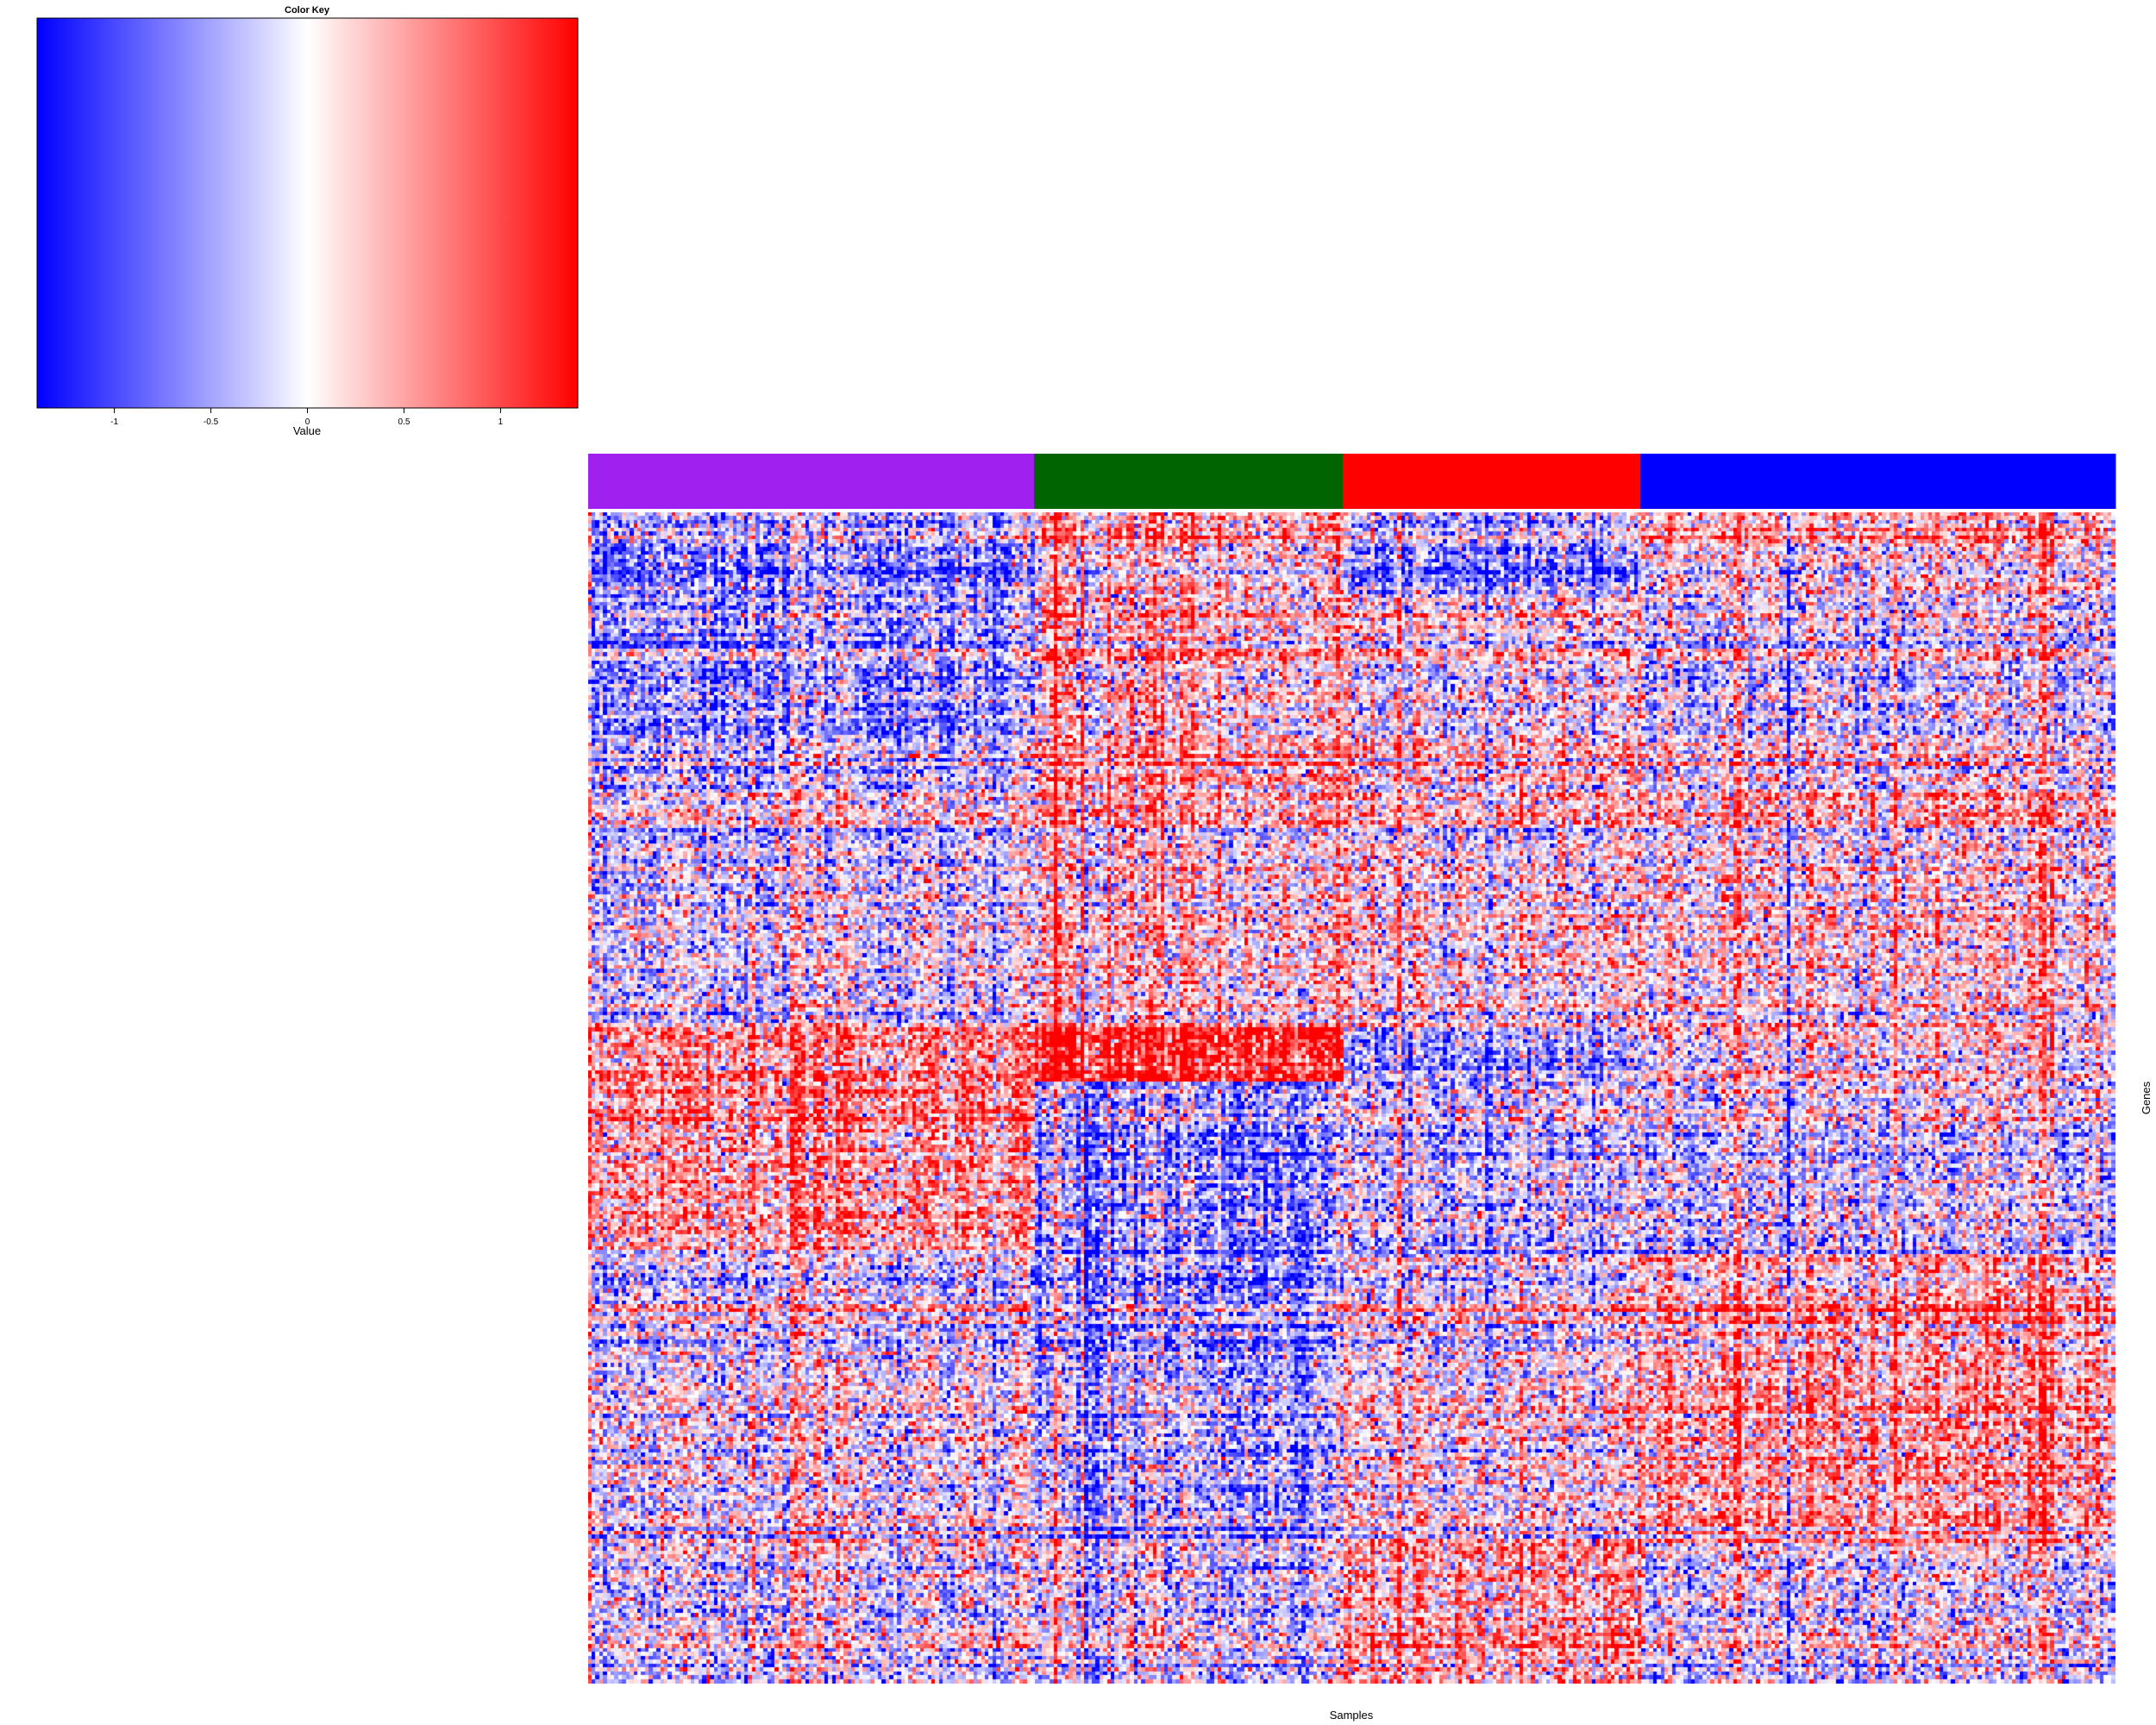 The width and height of the screenshot is (2156, 1725). Describe the element at coordinates (211, 422) in the screenshot. I see `color-key-tick-label: -0.5` at that location.